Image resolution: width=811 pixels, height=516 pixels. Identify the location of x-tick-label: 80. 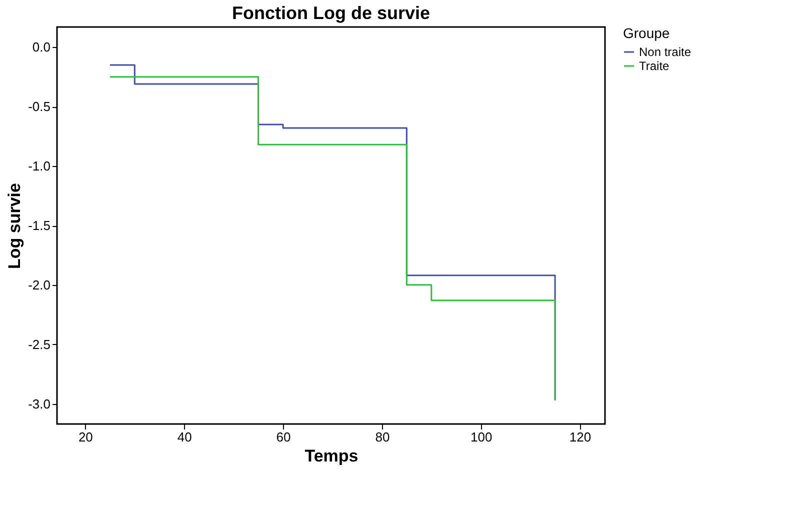
(382, 437).